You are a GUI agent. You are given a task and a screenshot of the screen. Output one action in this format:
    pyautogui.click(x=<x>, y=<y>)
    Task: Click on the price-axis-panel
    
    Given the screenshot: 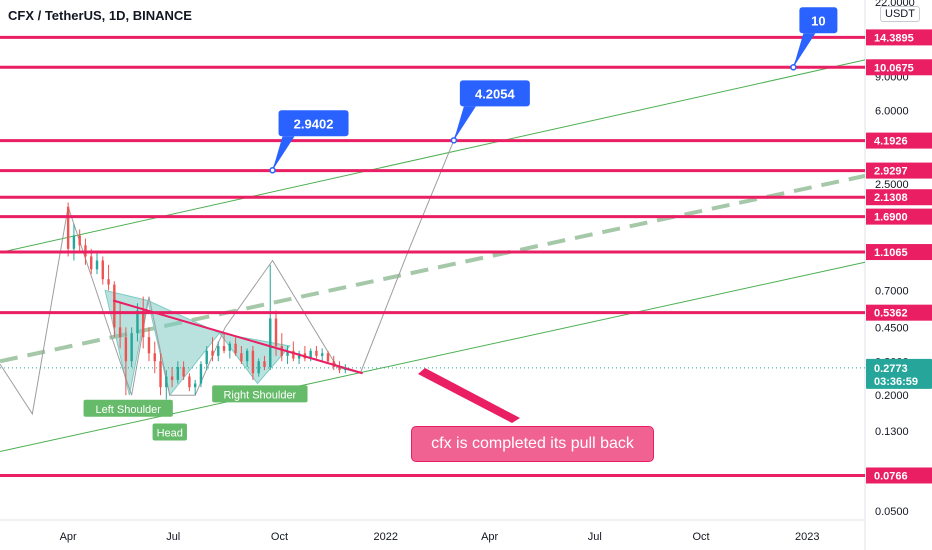 What is the action you would take?
    pyautogui.click(x=898, y=275)
    